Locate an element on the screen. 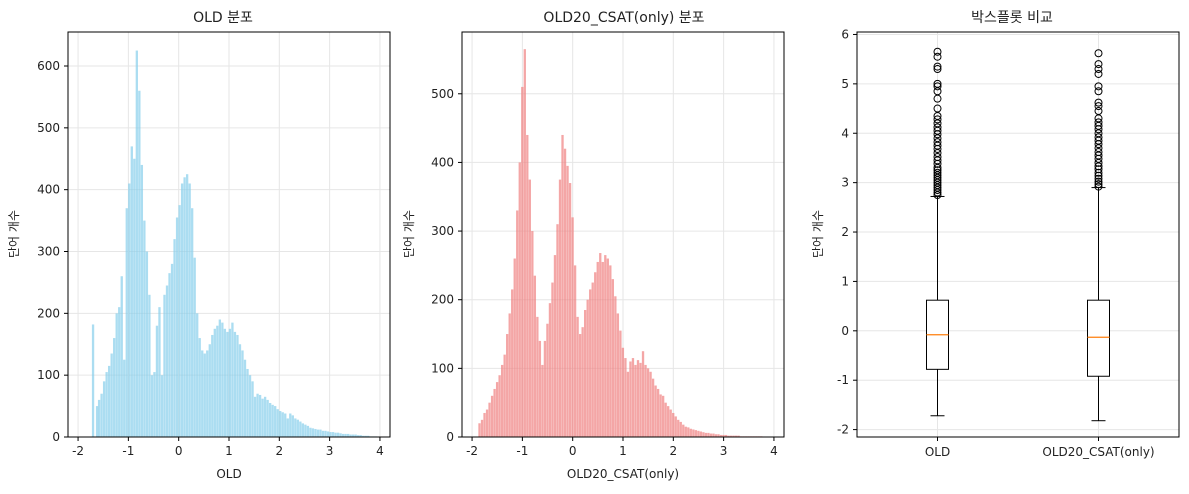 This screenshot has width=1189, height=494. chart-title: 박스플롯 비교 is located at coordinates (1012, 18).